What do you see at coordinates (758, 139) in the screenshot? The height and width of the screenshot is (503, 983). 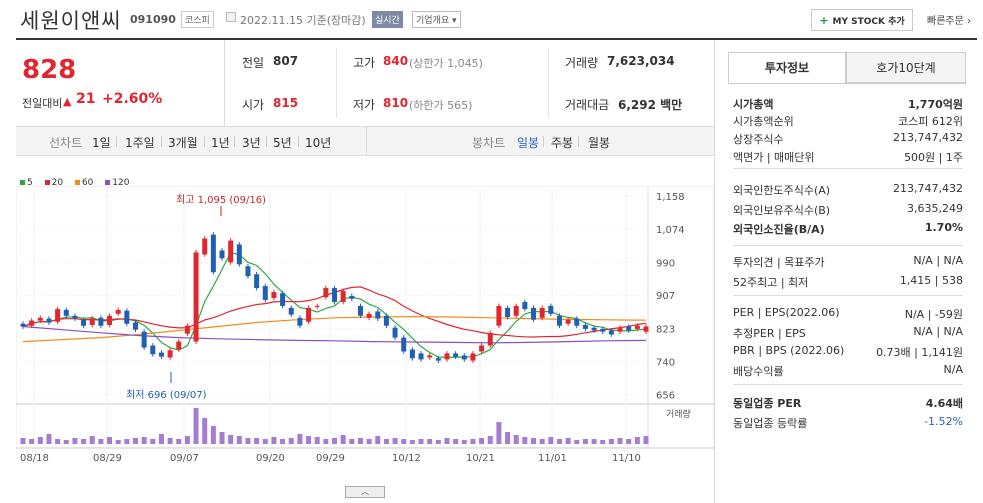 I see `invest-row-label: 상장주식수` at bounding box center [758, 139].